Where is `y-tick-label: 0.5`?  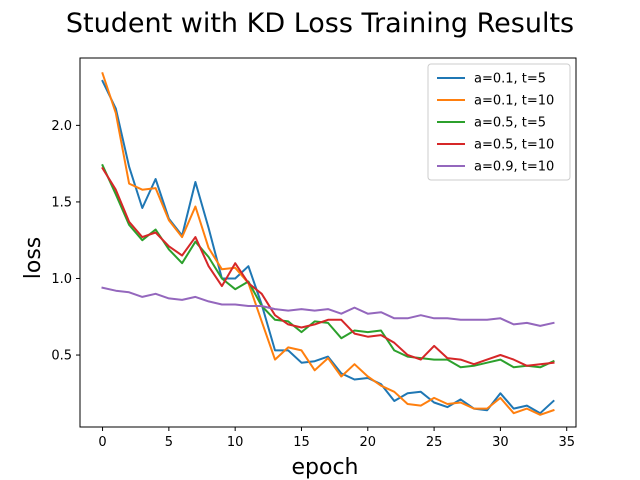
y-tick-label: 0.5 is located at coordinates (61, 356).